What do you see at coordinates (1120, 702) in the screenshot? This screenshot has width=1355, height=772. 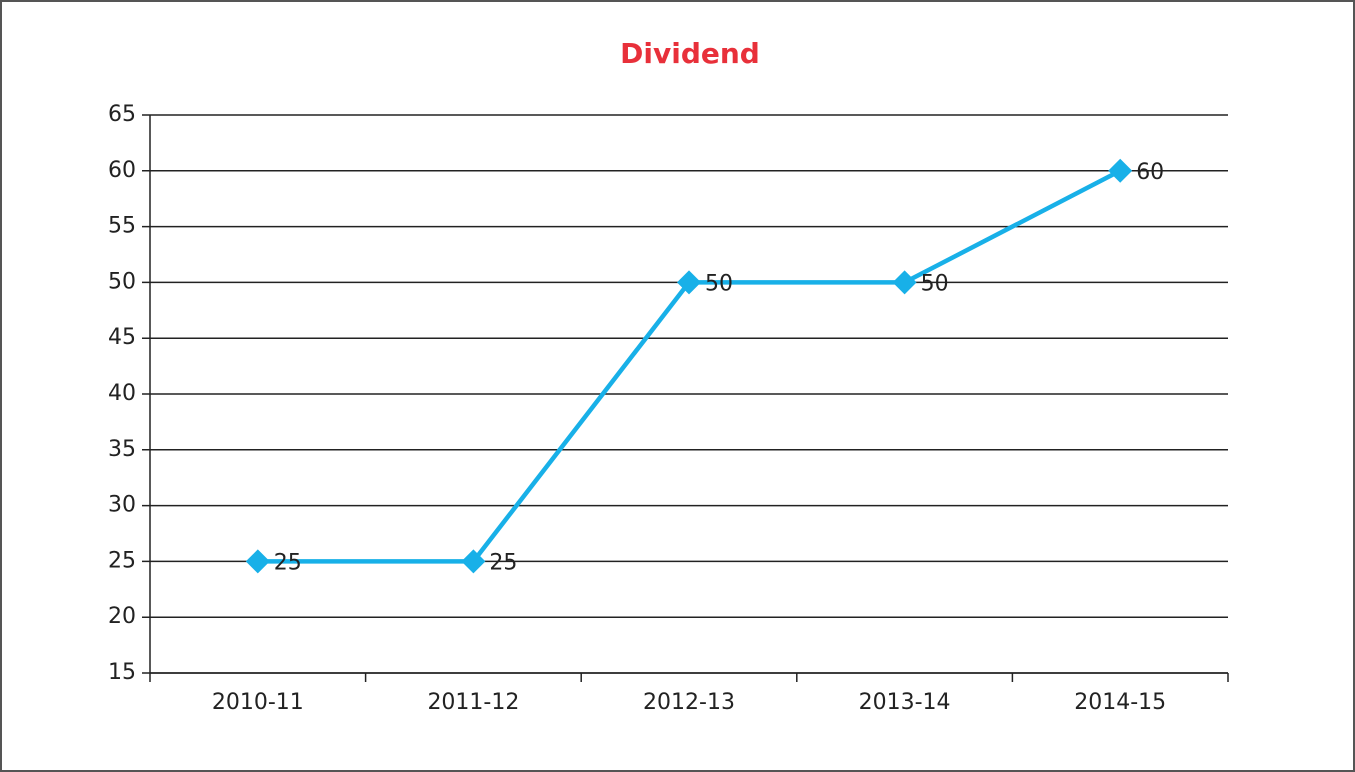 I see `x-tick-label: 2014-15` at bounding box center [1120, 702].